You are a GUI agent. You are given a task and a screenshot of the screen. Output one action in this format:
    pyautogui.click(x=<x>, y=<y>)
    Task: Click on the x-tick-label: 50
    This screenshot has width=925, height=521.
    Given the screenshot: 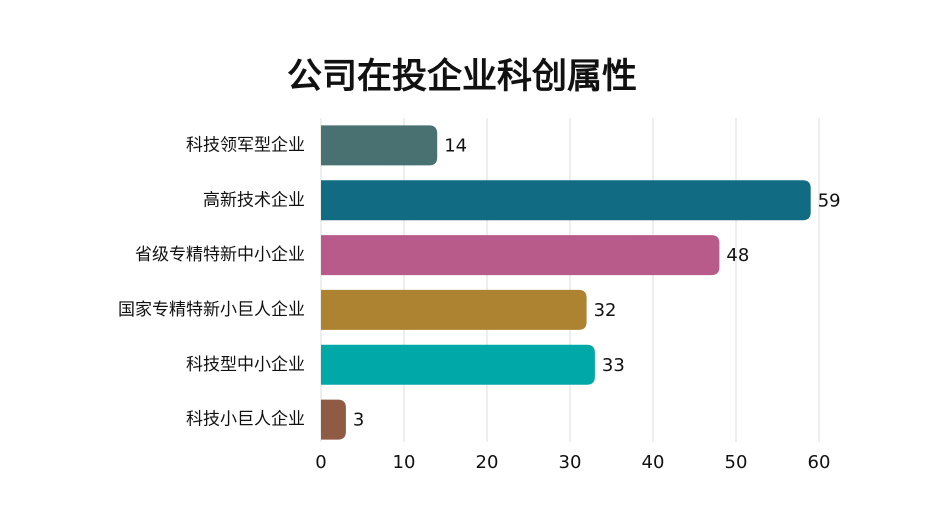 What is the action you would take?
    pyautogui.click(x=736, y=462)
    